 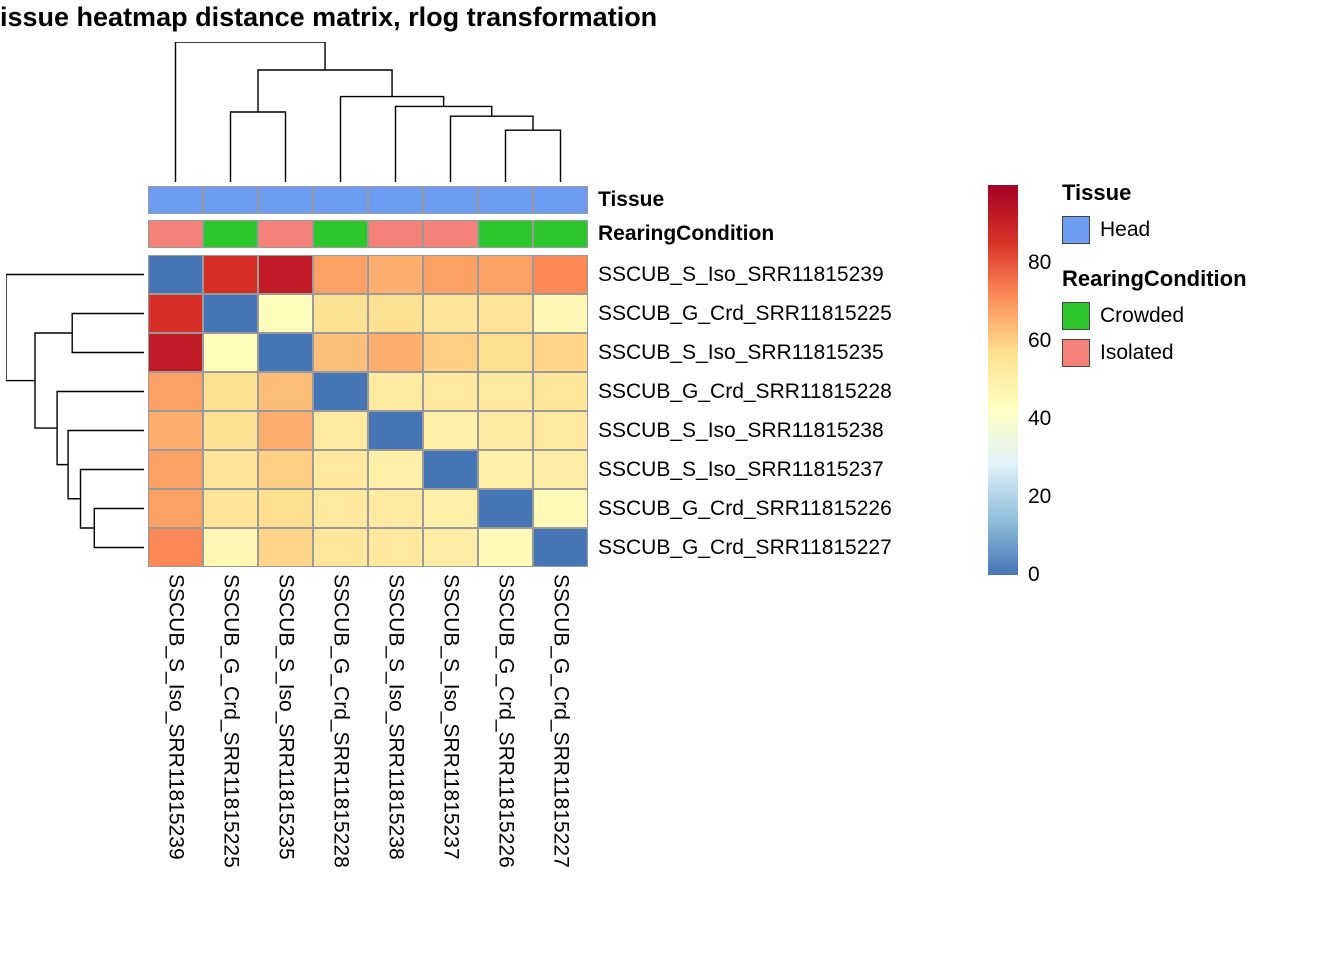 What do you see at coordinates (741, 274) in the screenshot?
I see `row-label: SSCUB_S_Iso_SRR11815239` at bounding box center [741, 274].